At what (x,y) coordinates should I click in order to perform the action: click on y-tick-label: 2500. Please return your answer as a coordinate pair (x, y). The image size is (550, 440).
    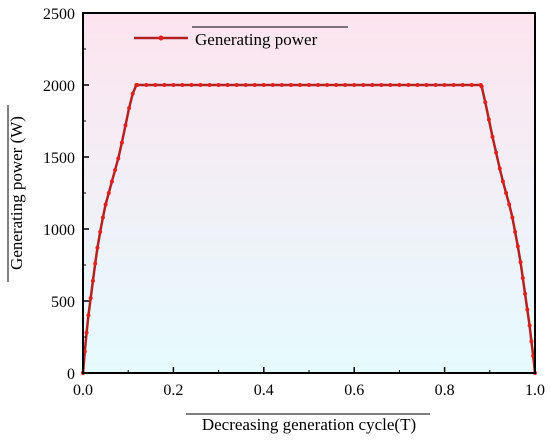
    Looking at the image, I should click on (59, 14).